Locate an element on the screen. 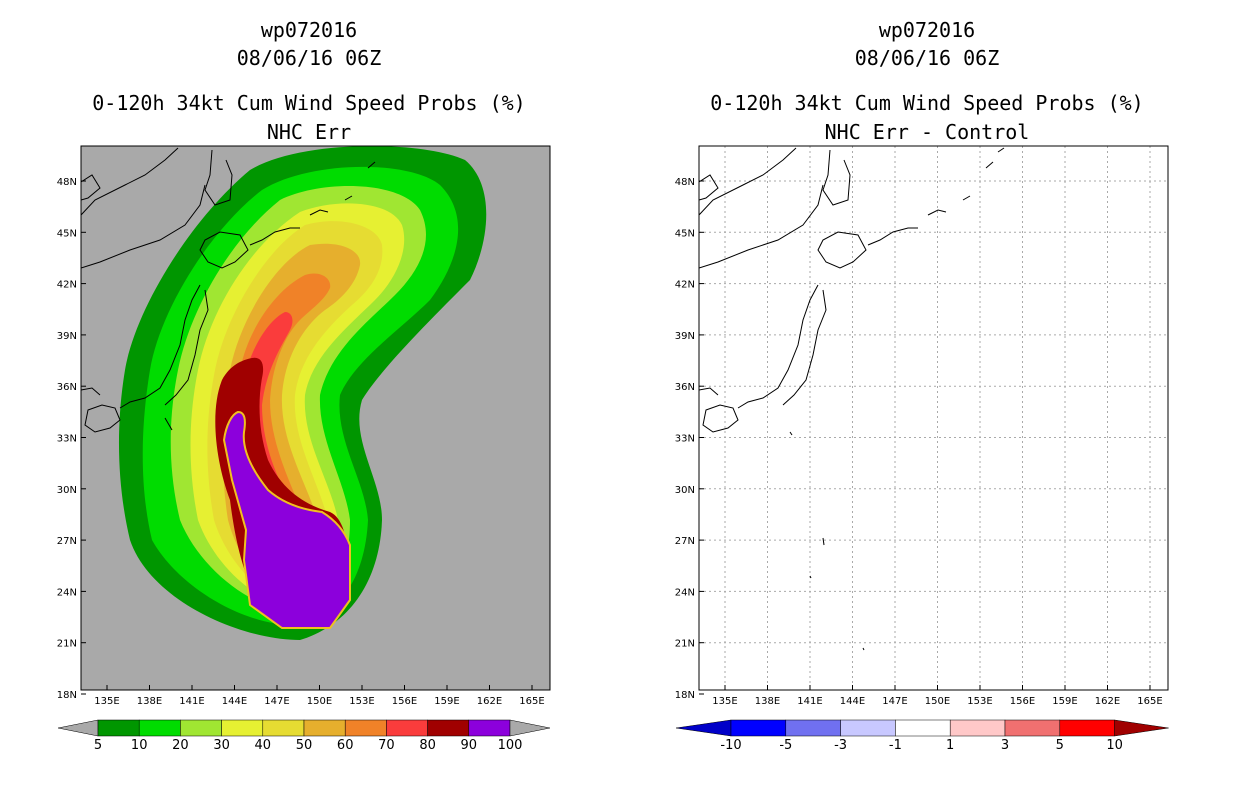 The height and width of the screenshot is (800, 1236). right-datetime: 08/06/16 06Z is located at coordinates (927, 58).